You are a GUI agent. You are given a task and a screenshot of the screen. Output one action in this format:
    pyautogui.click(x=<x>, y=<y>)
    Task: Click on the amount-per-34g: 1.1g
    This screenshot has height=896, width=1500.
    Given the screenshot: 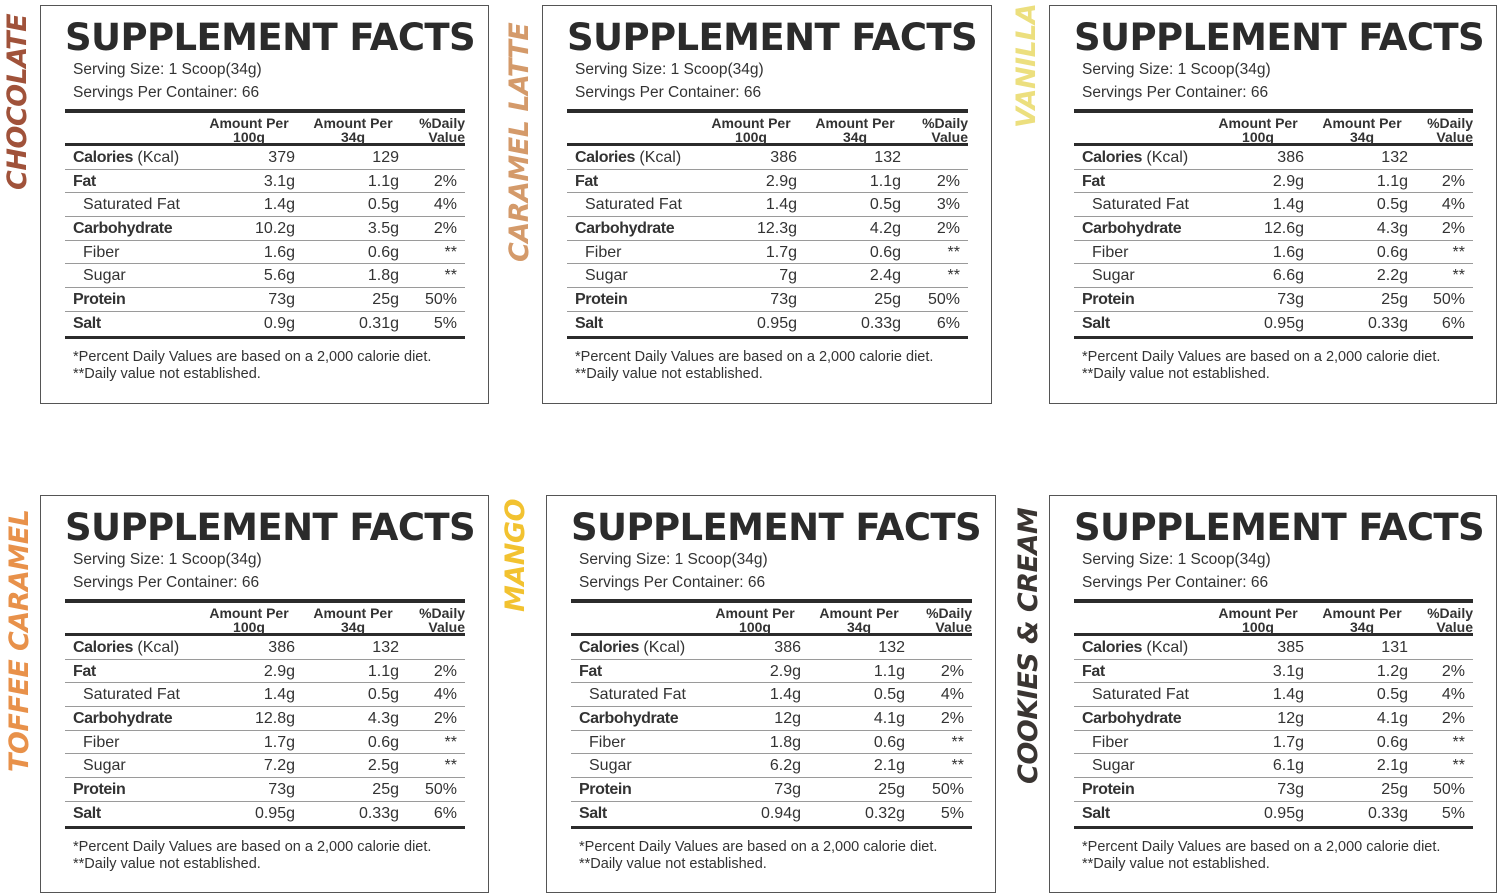 What is the action you would take?
    pyautogui.click(x=383, y=181)
    